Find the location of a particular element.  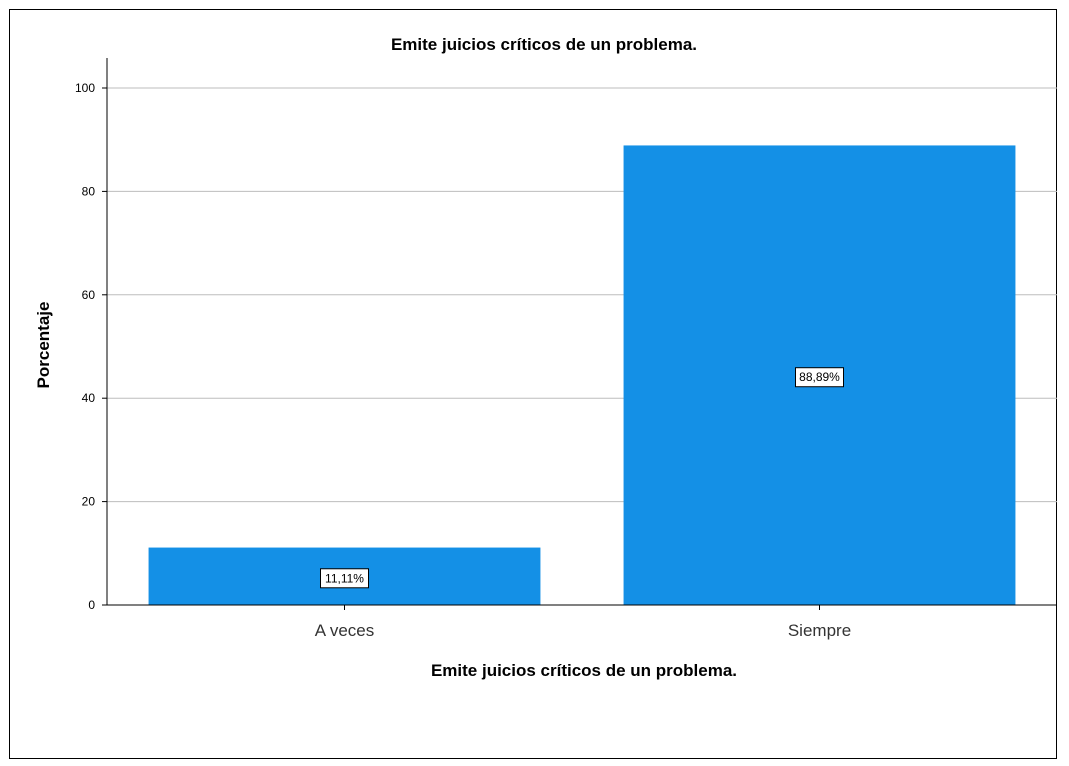

data-label: 88,89% is located at coordinates (819, 377).